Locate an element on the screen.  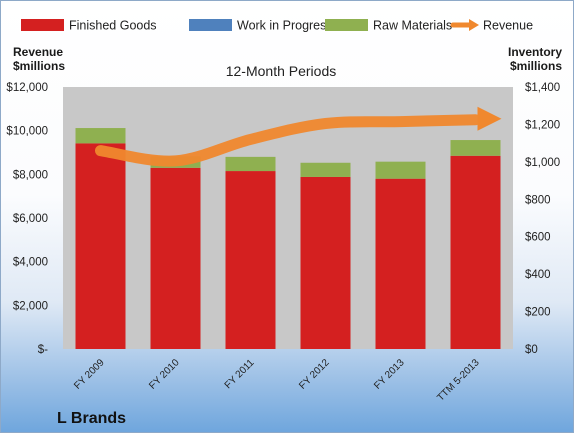
legend-swatch-raw-materials is located at coordinates (346, 25).